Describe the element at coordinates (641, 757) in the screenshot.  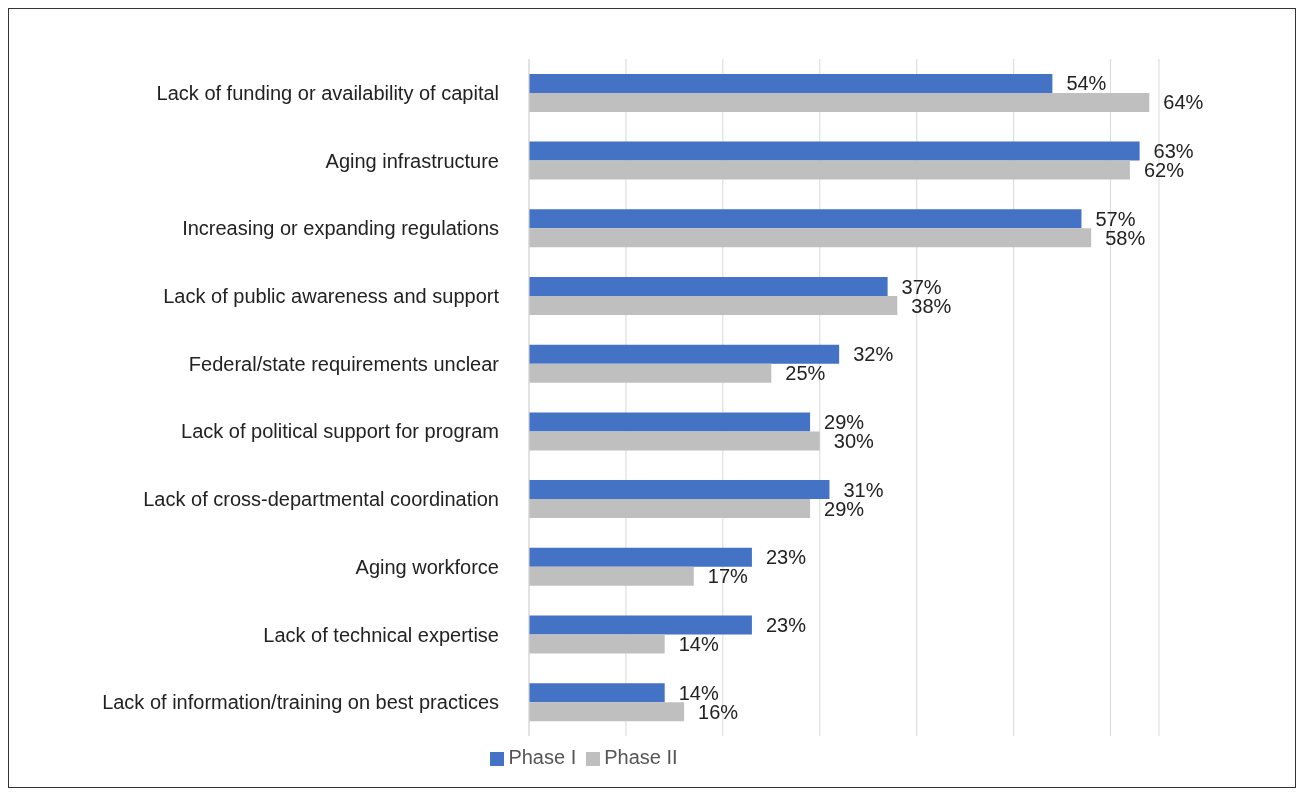
I see `legend-label: Phase II` at that location.